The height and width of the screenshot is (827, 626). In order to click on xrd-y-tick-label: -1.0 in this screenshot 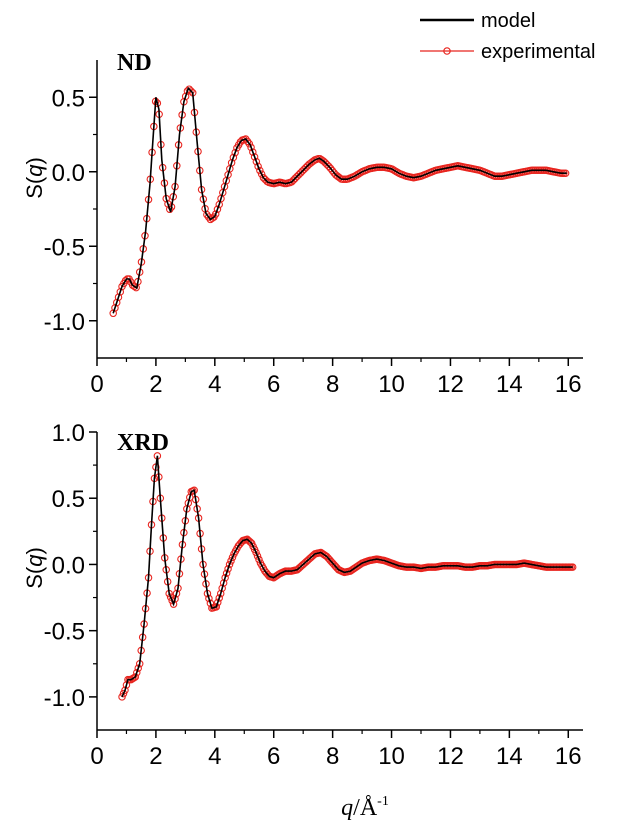, I will do `click(64, 698)`.